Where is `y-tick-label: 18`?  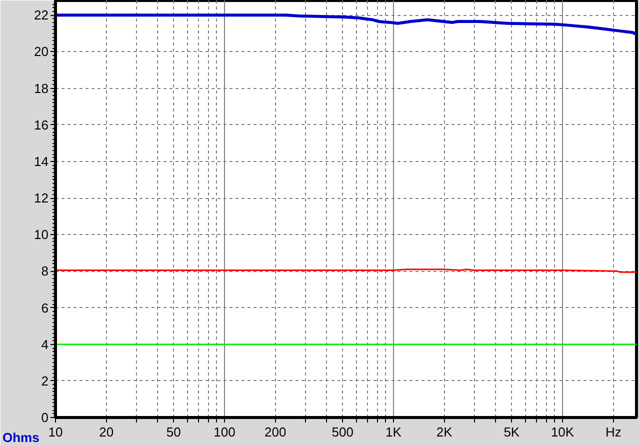 y-tick-label: 18 is located at coordinates (41, 88).